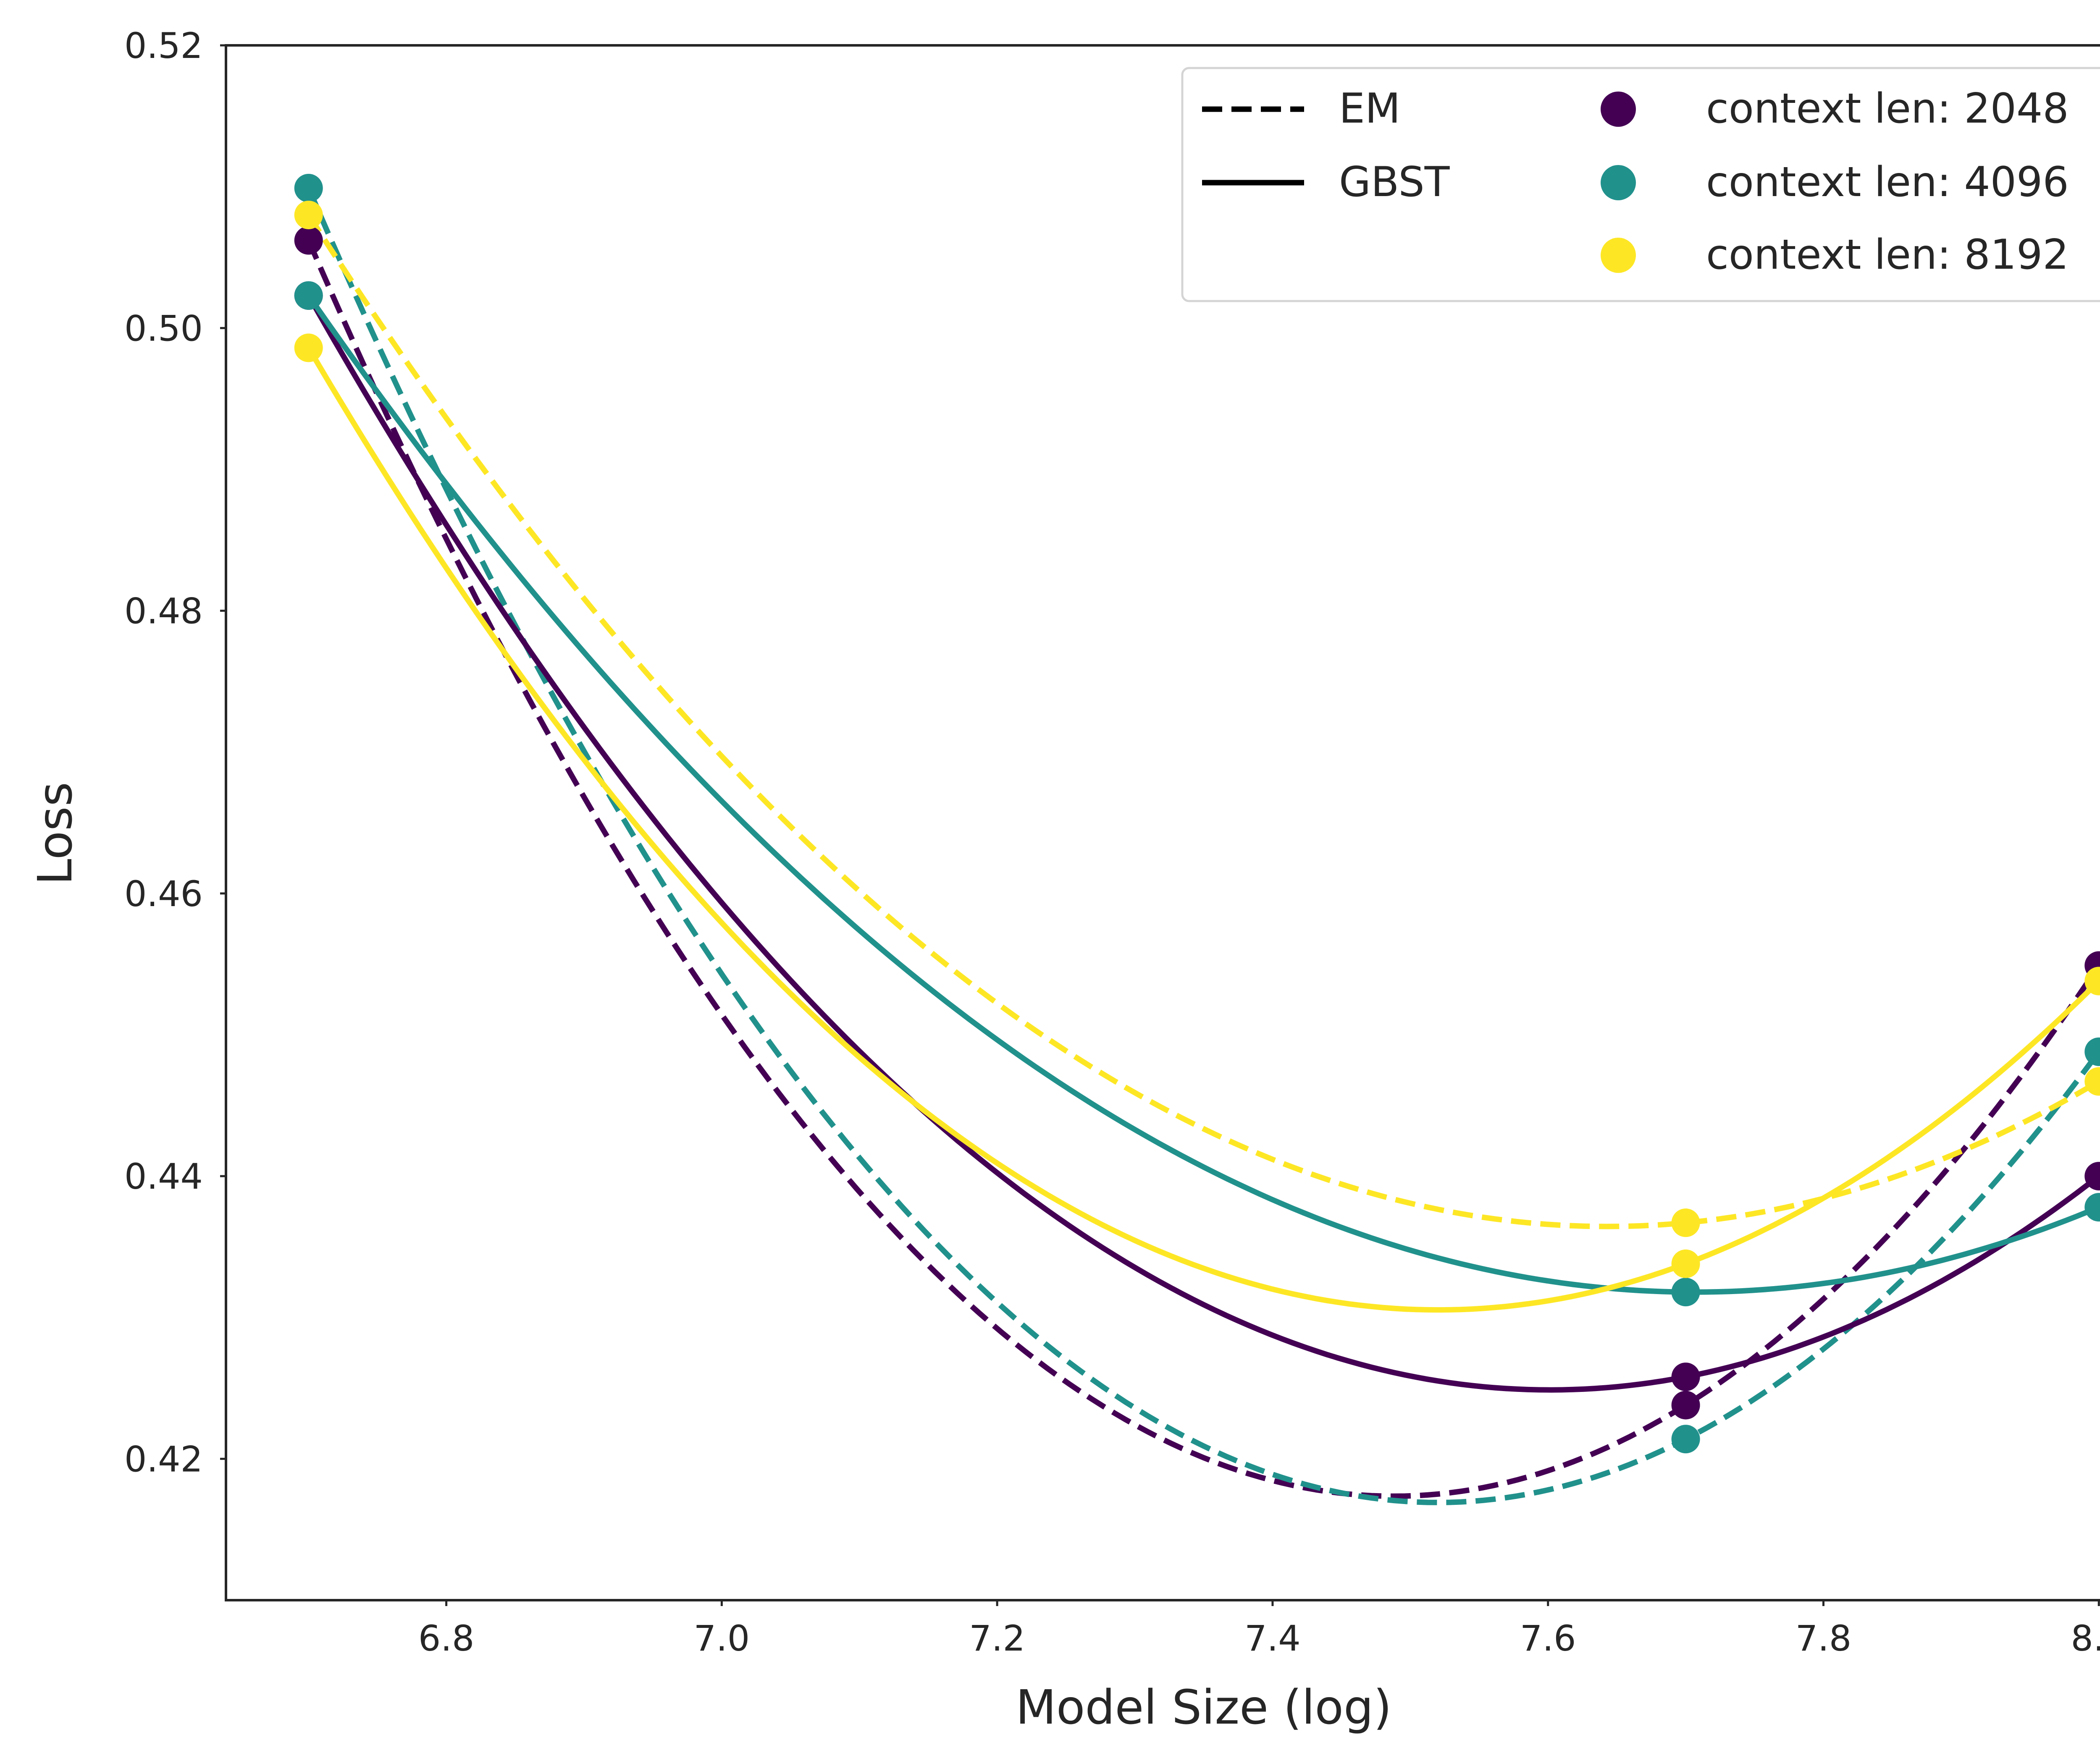 The image size is (2100, 1761). I want to click on x-tick-layer: 6.8 7.0 7.2 7.4 7.6 7.8 8.0, so click(1259, 1629).